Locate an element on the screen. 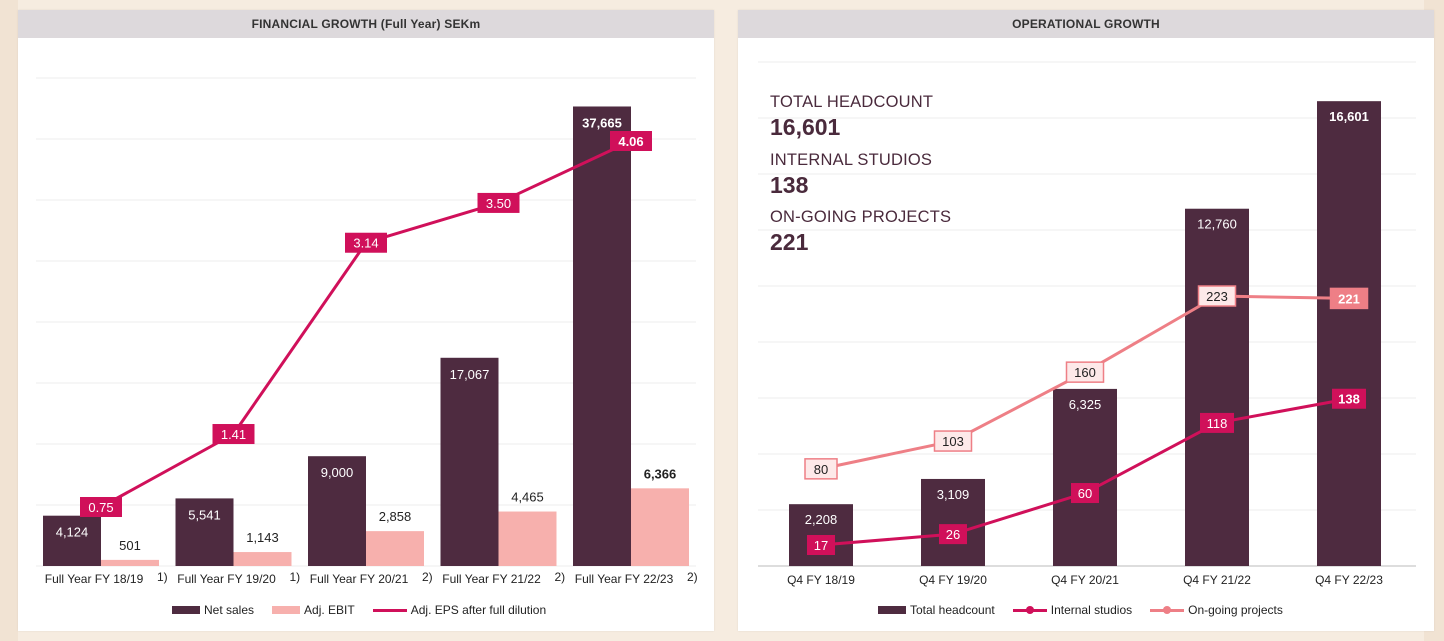  data-label-net-sales: 9,000 is located at coordinates (337, 472).